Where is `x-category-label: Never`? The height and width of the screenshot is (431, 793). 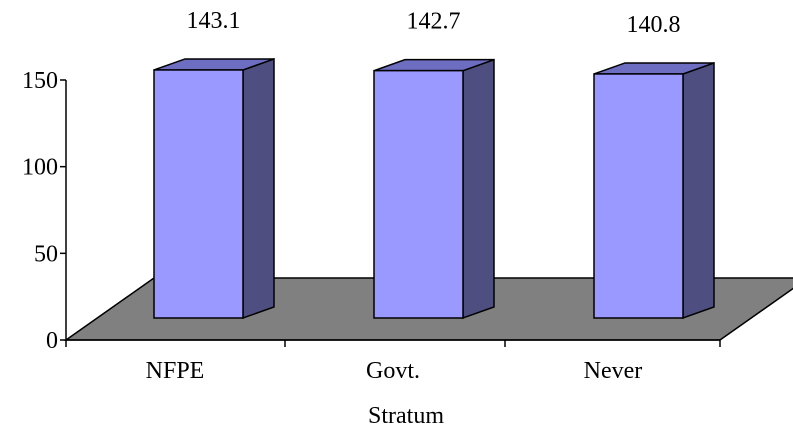
x-category-label: Never is located at coordinates (613, 371).